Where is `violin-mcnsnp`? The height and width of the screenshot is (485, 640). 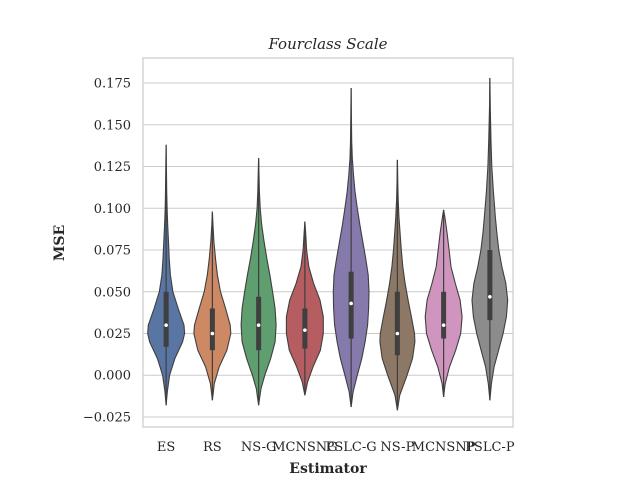 violin-mcnsnp is located at coordinates (443, 303).